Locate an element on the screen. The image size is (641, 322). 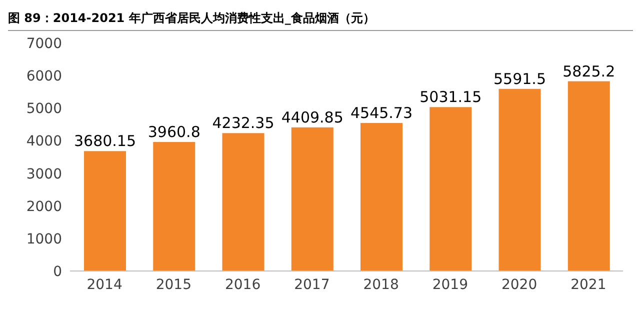
data-label: 5591.5 is located at coordinates (520, 79).